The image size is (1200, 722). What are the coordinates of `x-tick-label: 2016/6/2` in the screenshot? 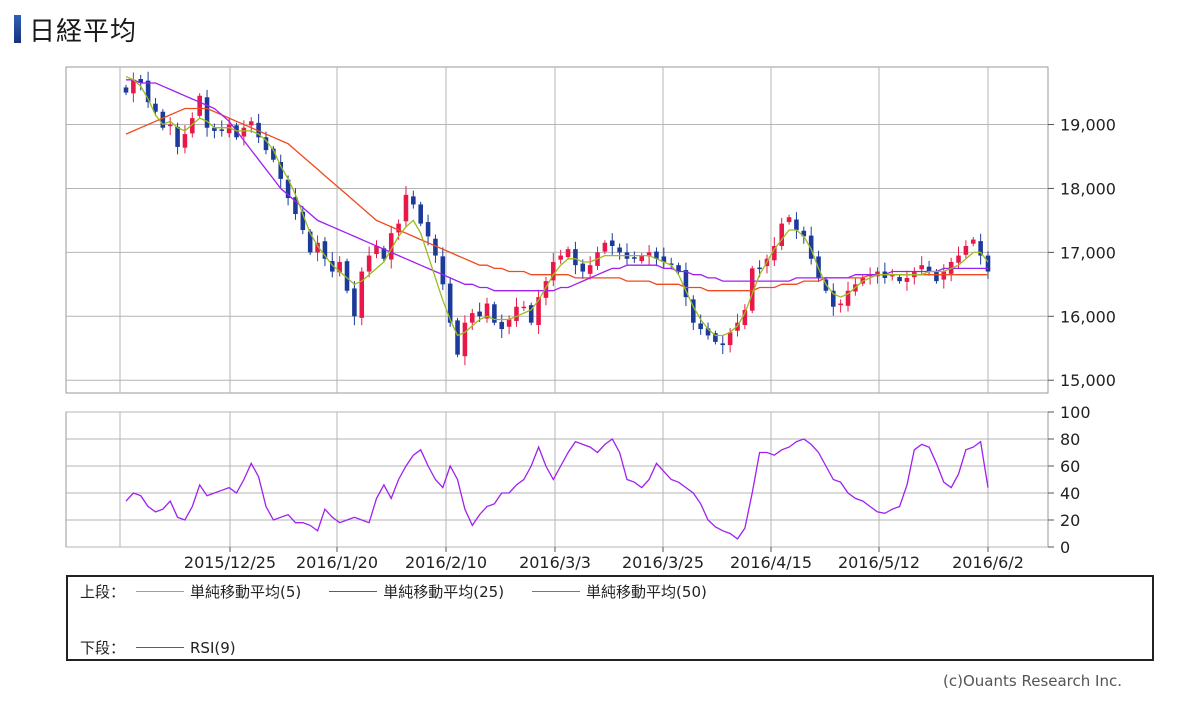 It's located at (988, 562).